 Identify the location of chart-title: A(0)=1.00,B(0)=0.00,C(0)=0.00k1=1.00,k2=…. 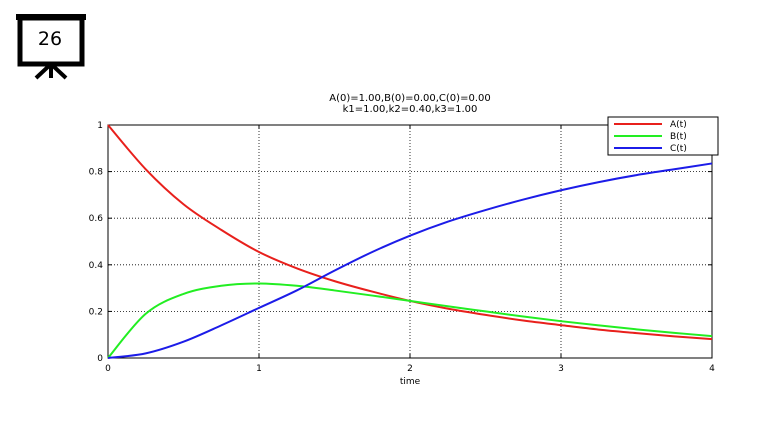
(409, 104).